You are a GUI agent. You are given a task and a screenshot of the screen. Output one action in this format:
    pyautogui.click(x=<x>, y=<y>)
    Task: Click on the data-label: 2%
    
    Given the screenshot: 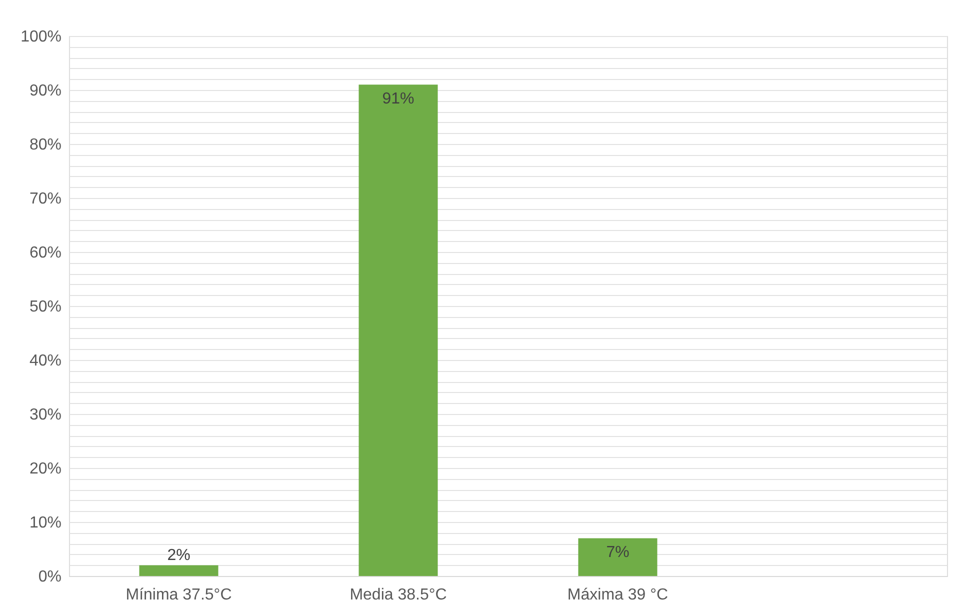 What is the action you would take?
    pyautogui.click(x=178, y=555)
    